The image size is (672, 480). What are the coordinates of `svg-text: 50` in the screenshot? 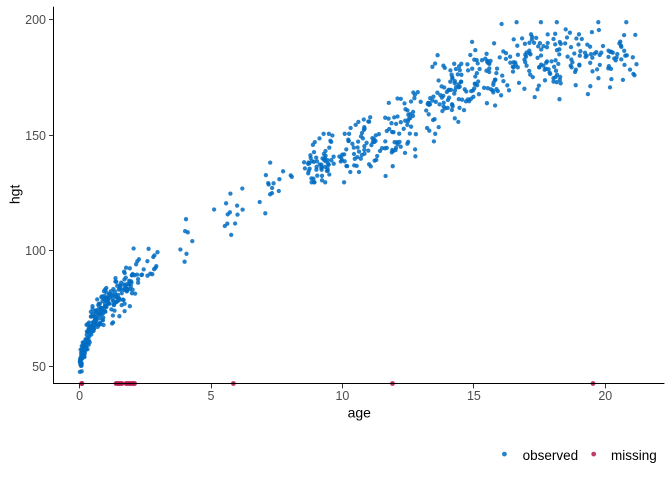 It's located at (39, 367).